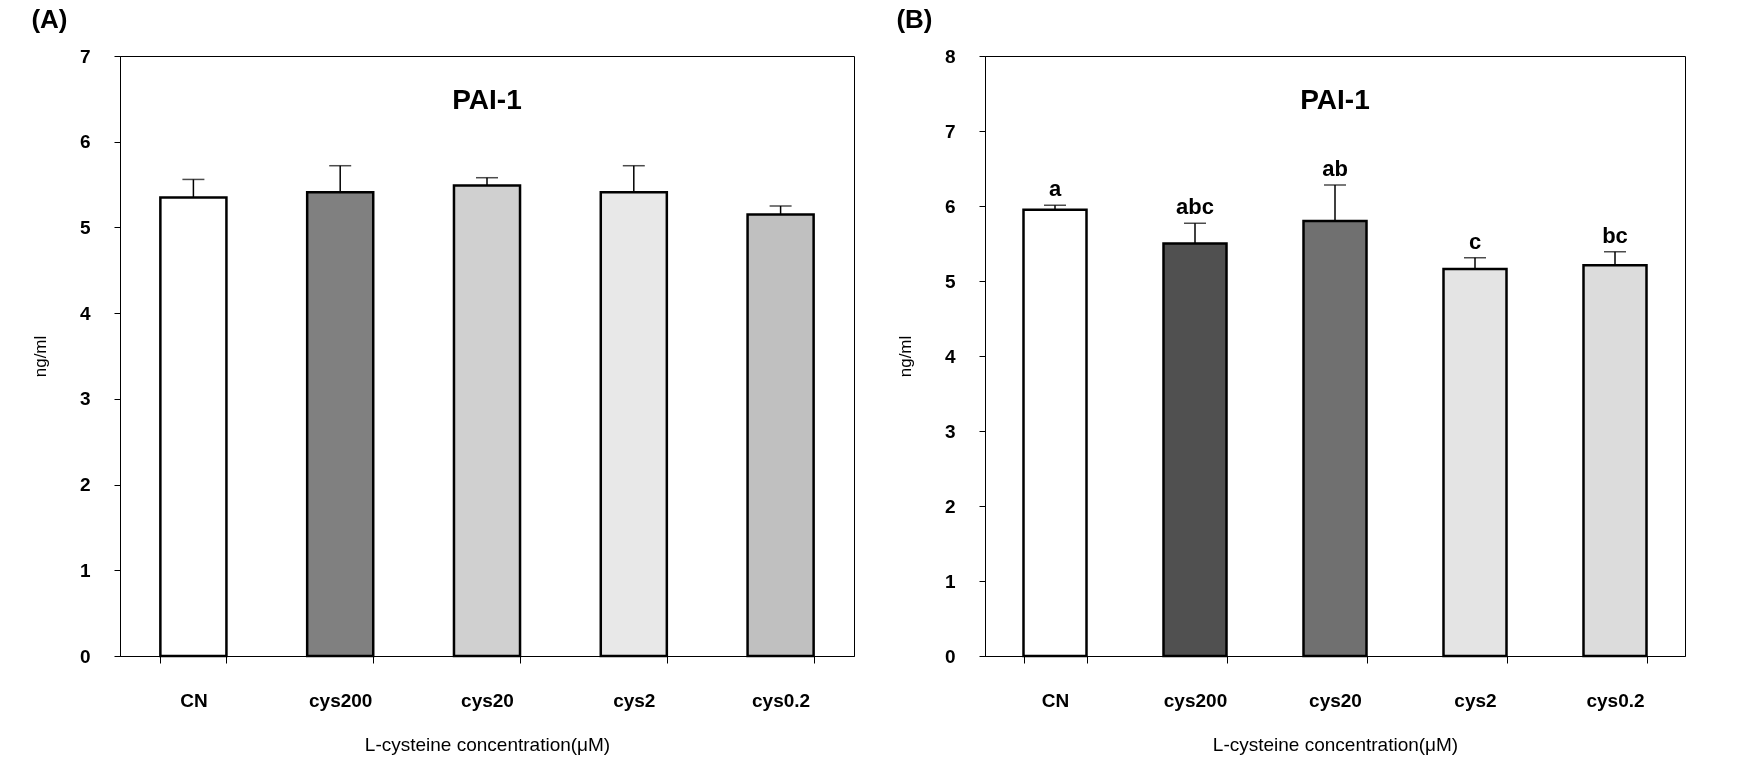  Describe the element at coordinates (1475, 241) in the screenshot. I see `annotation: c` at that location.